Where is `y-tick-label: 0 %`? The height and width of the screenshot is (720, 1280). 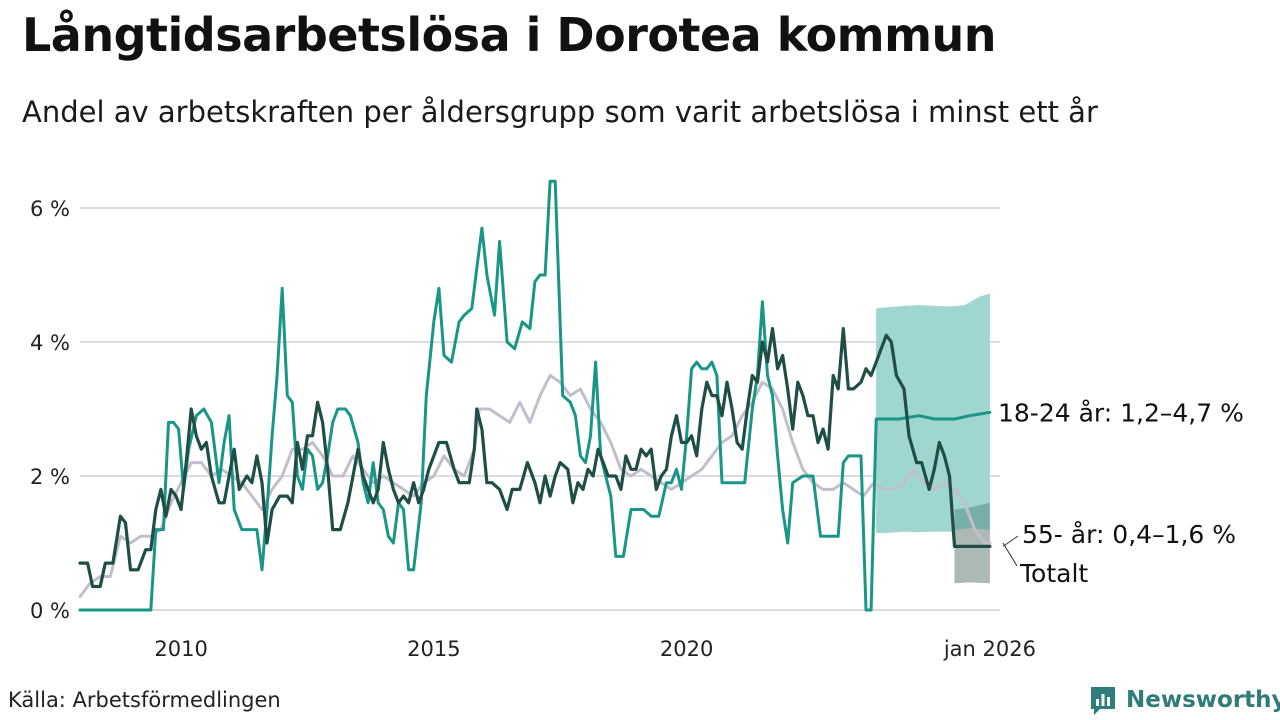 y-tick-label: 0 % is located at coordinates (50, 611).